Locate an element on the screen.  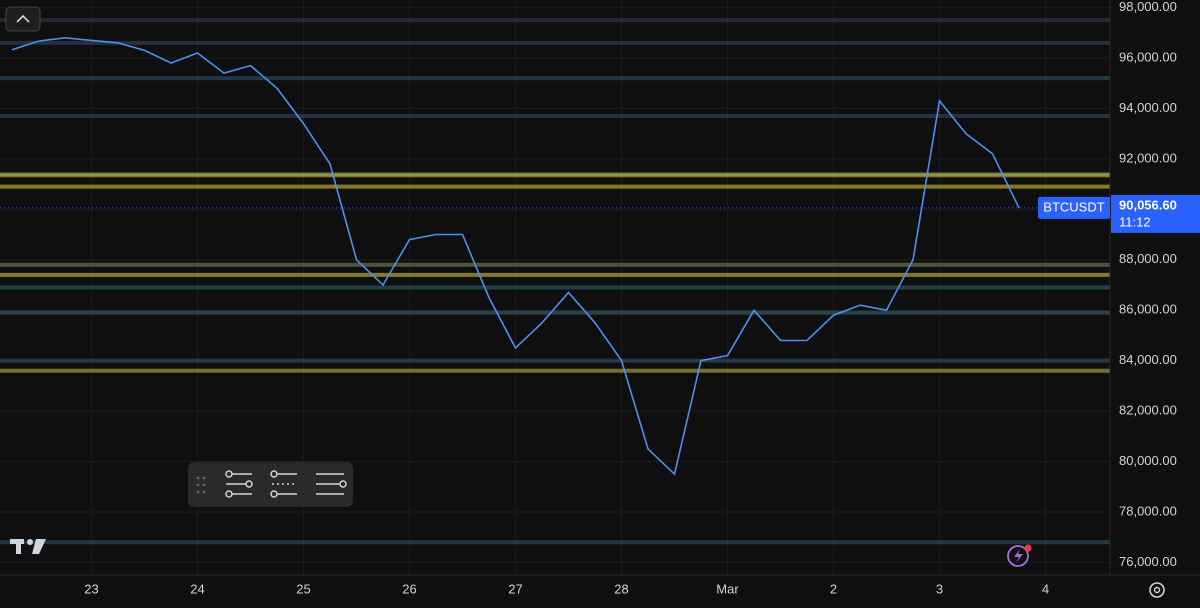
y-tick-label: 92,000.00 is located at coordinates (1148, 157).